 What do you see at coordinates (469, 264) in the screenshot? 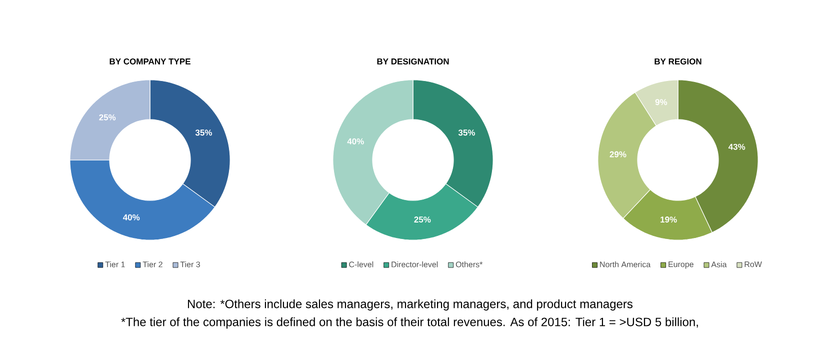
I see `legend-label: Others*` at bounding box center [469, 264].